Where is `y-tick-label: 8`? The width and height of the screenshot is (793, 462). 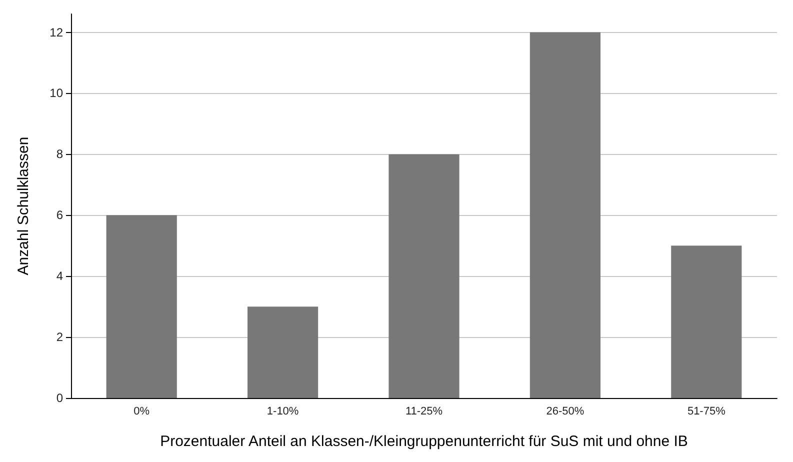
y-tick-label: 8 is located at coordinates (60, 154).